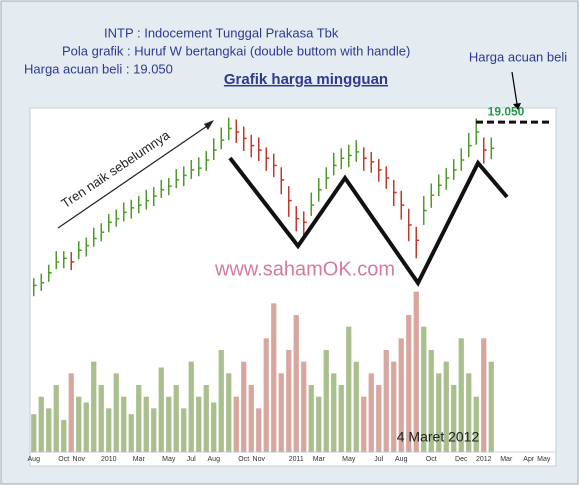 The image size is (579, 485). I want to click on x-tick-label: Apr, so click(529, 459).